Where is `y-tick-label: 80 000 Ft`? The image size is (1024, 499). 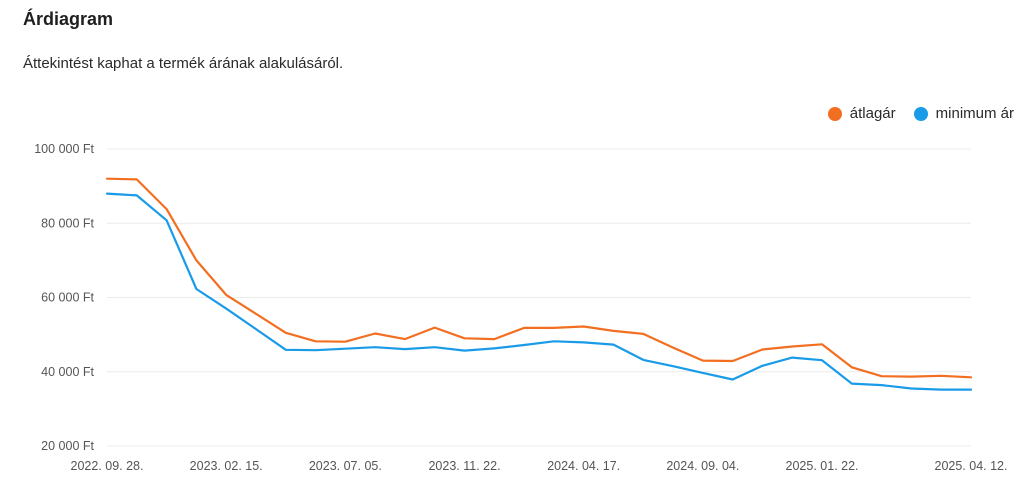 y-tick-label: 80 000 Ft is located at coordinates (67, 223).